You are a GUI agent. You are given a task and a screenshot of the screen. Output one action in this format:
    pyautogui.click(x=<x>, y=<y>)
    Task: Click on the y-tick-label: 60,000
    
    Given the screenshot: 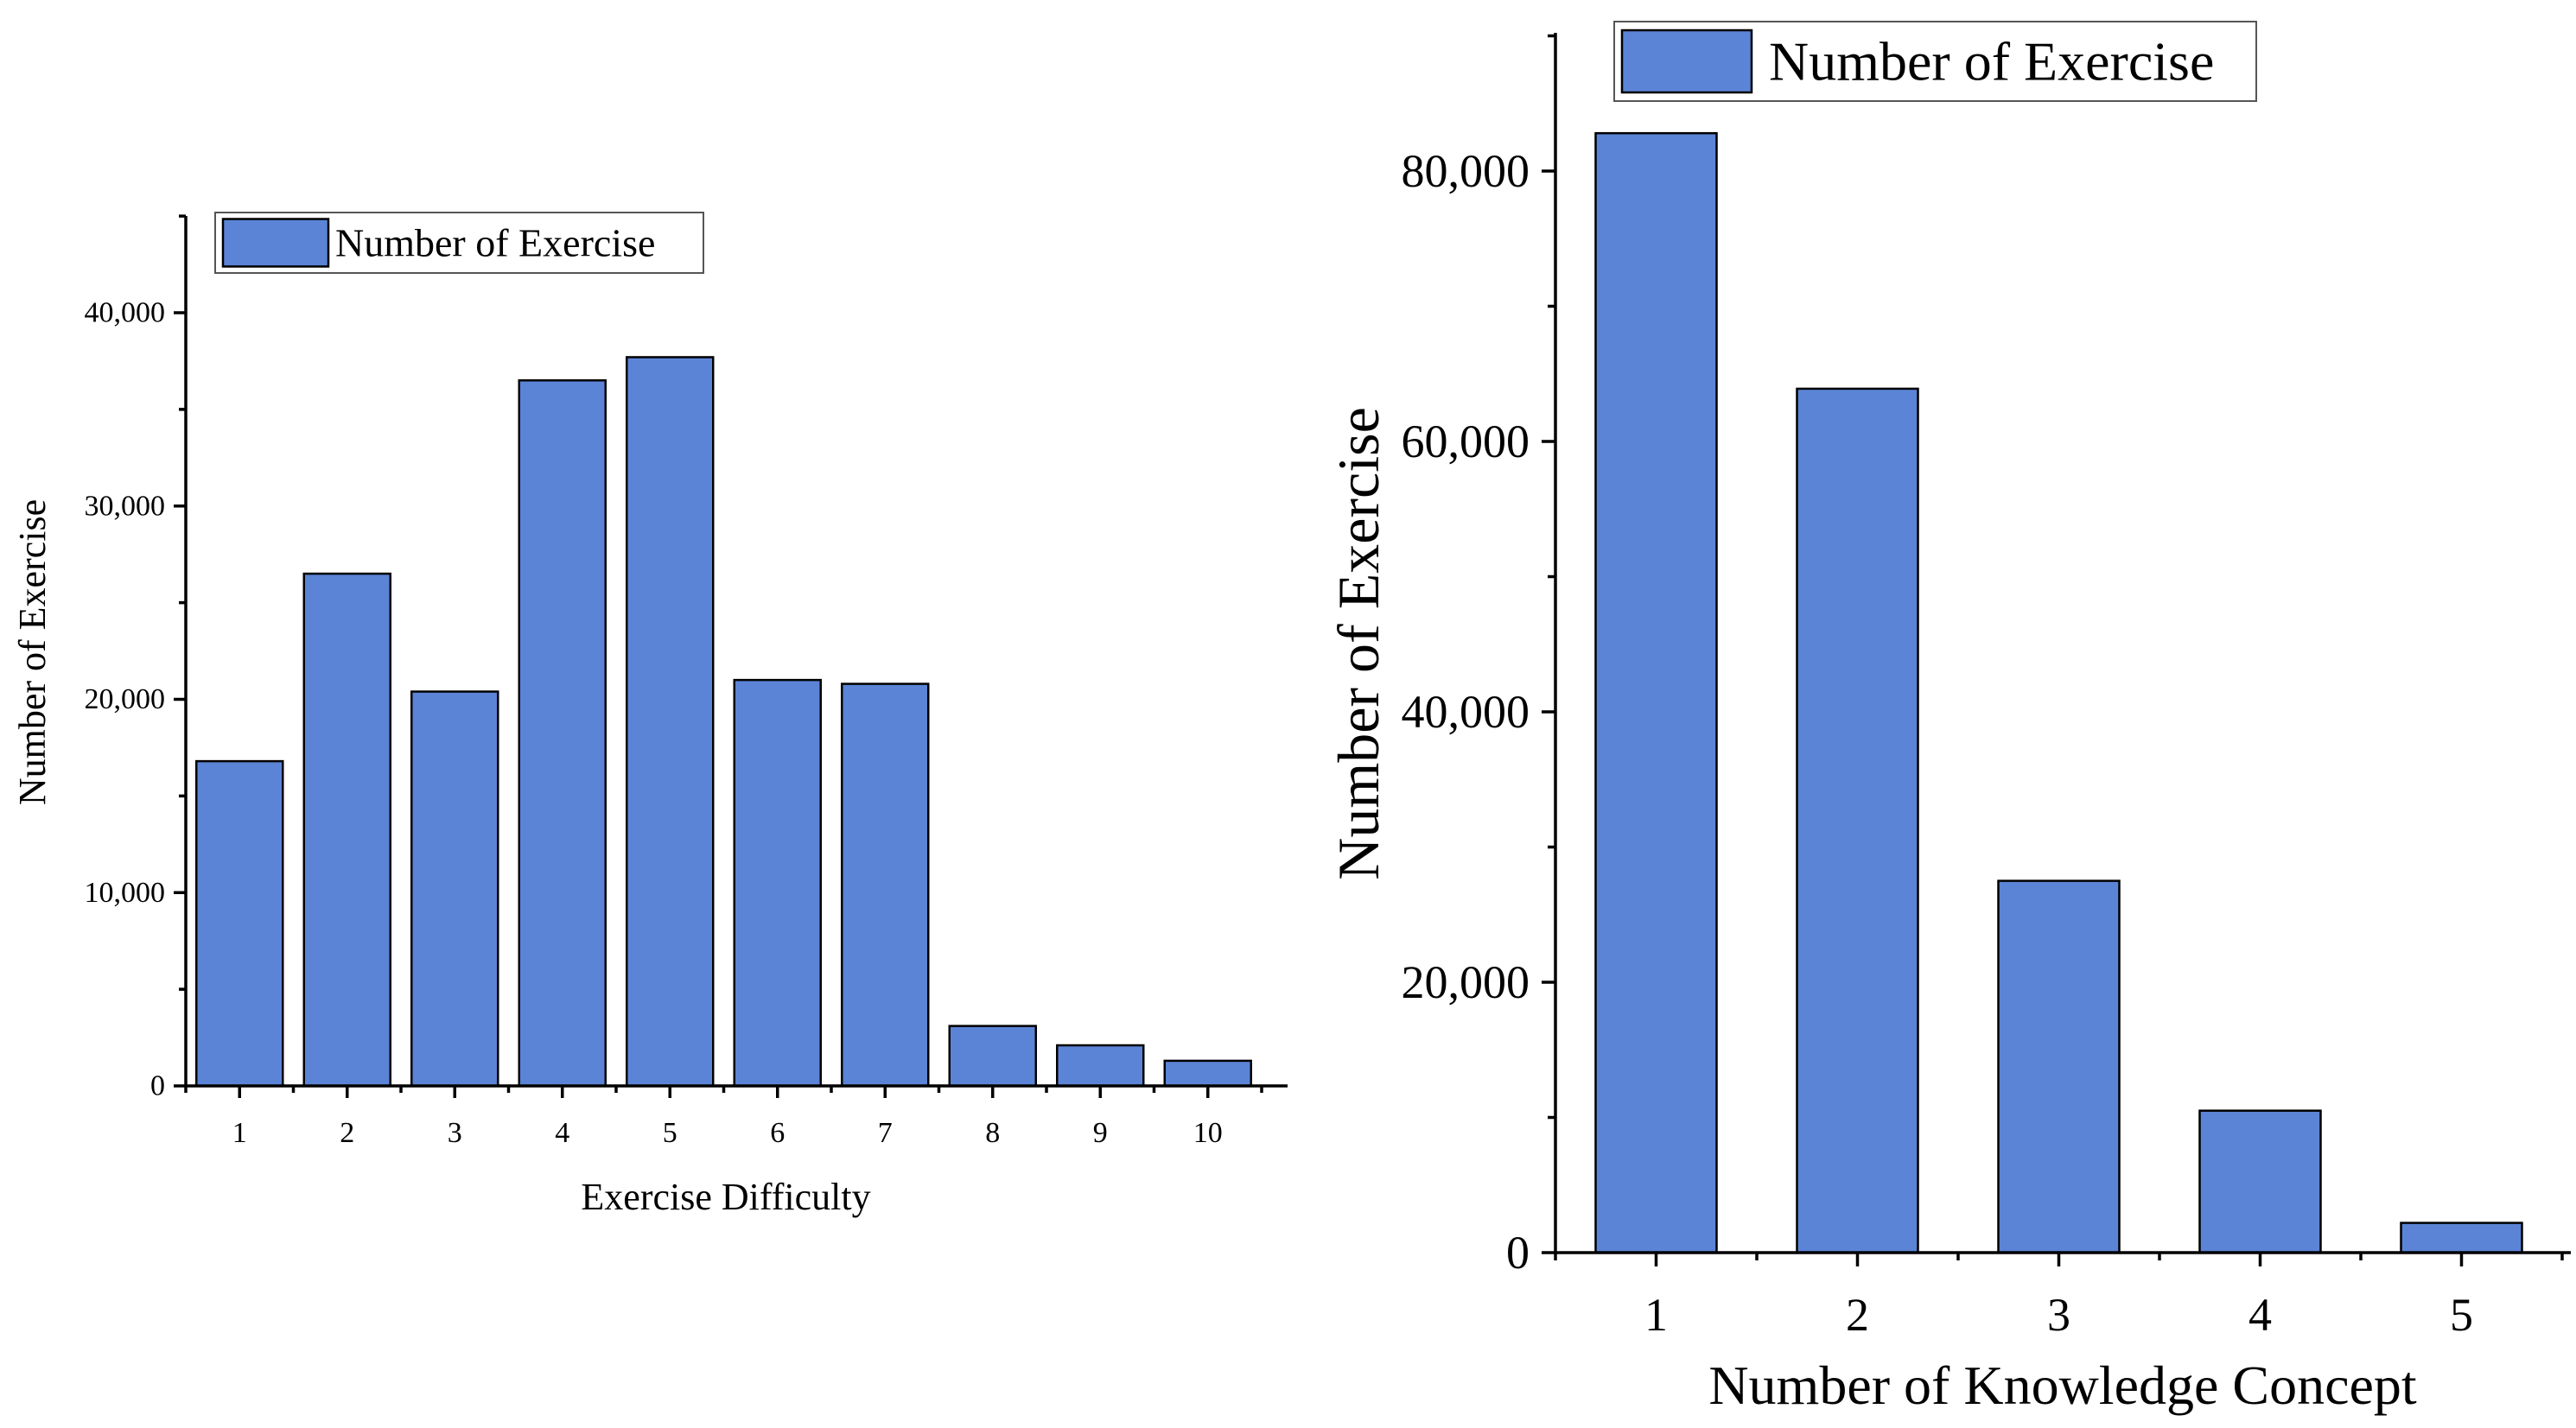 What is the action you would take?
    pyautogui.click(x=1466, y=441)
    